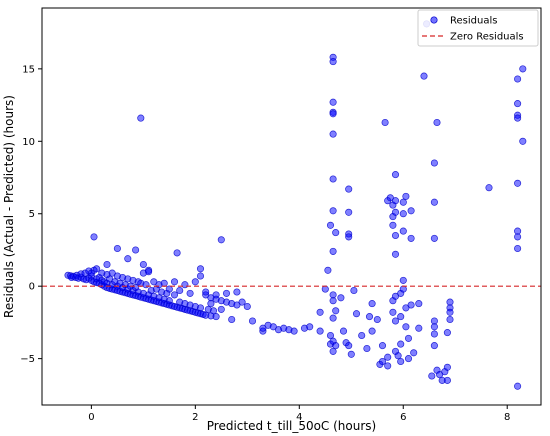  Describe the element at coordinates (473, 21) in the screenshot. I see `legend-residuals-label: Residuals` at that location.